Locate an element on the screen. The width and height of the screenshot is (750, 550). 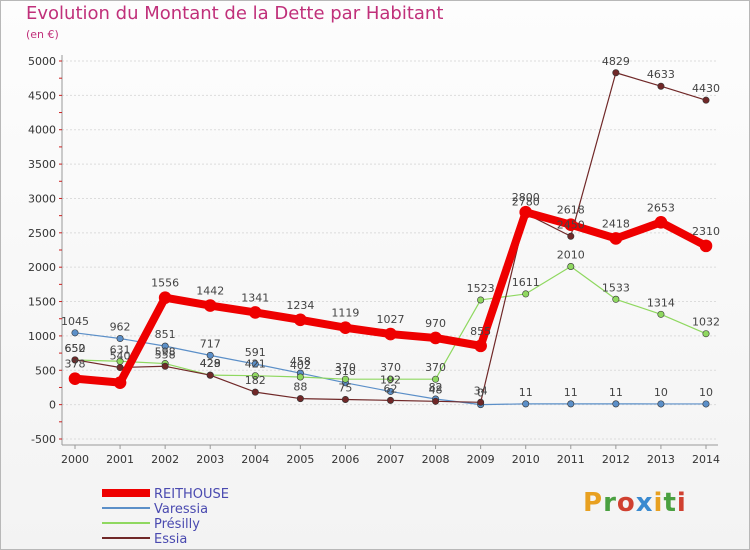
y-tick-label: 5000 is located at coordinates (42, 61).